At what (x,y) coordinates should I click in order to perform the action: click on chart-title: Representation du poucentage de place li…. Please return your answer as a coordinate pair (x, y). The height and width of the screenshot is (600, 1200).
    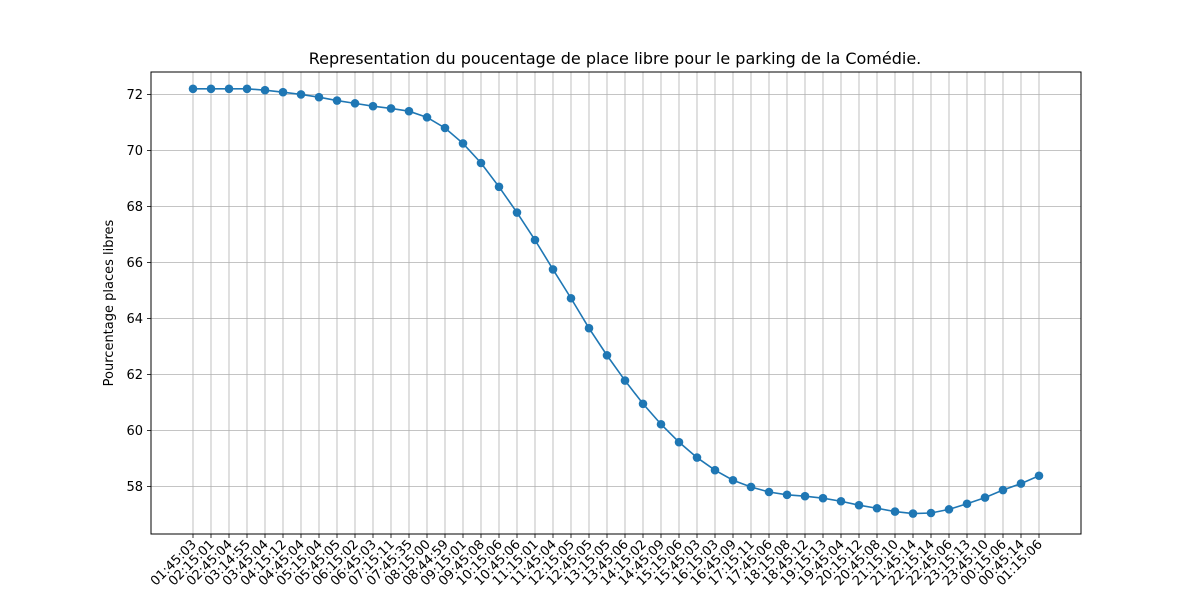
    Looking at the image, I should click on (615, 58).